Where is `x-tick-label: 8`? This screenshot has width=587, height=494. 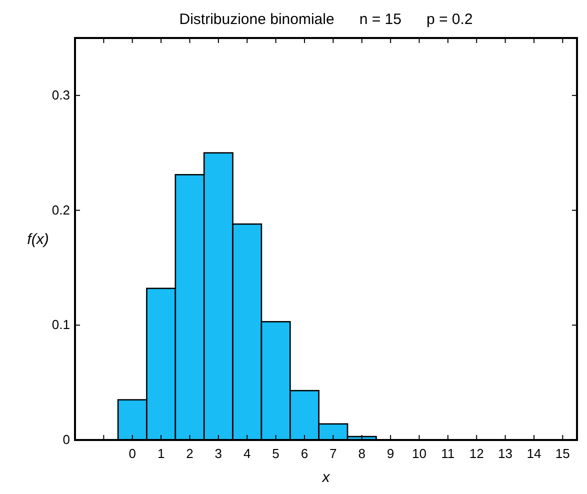
x-tick-label: 8 is located at coordinates (362, 453).